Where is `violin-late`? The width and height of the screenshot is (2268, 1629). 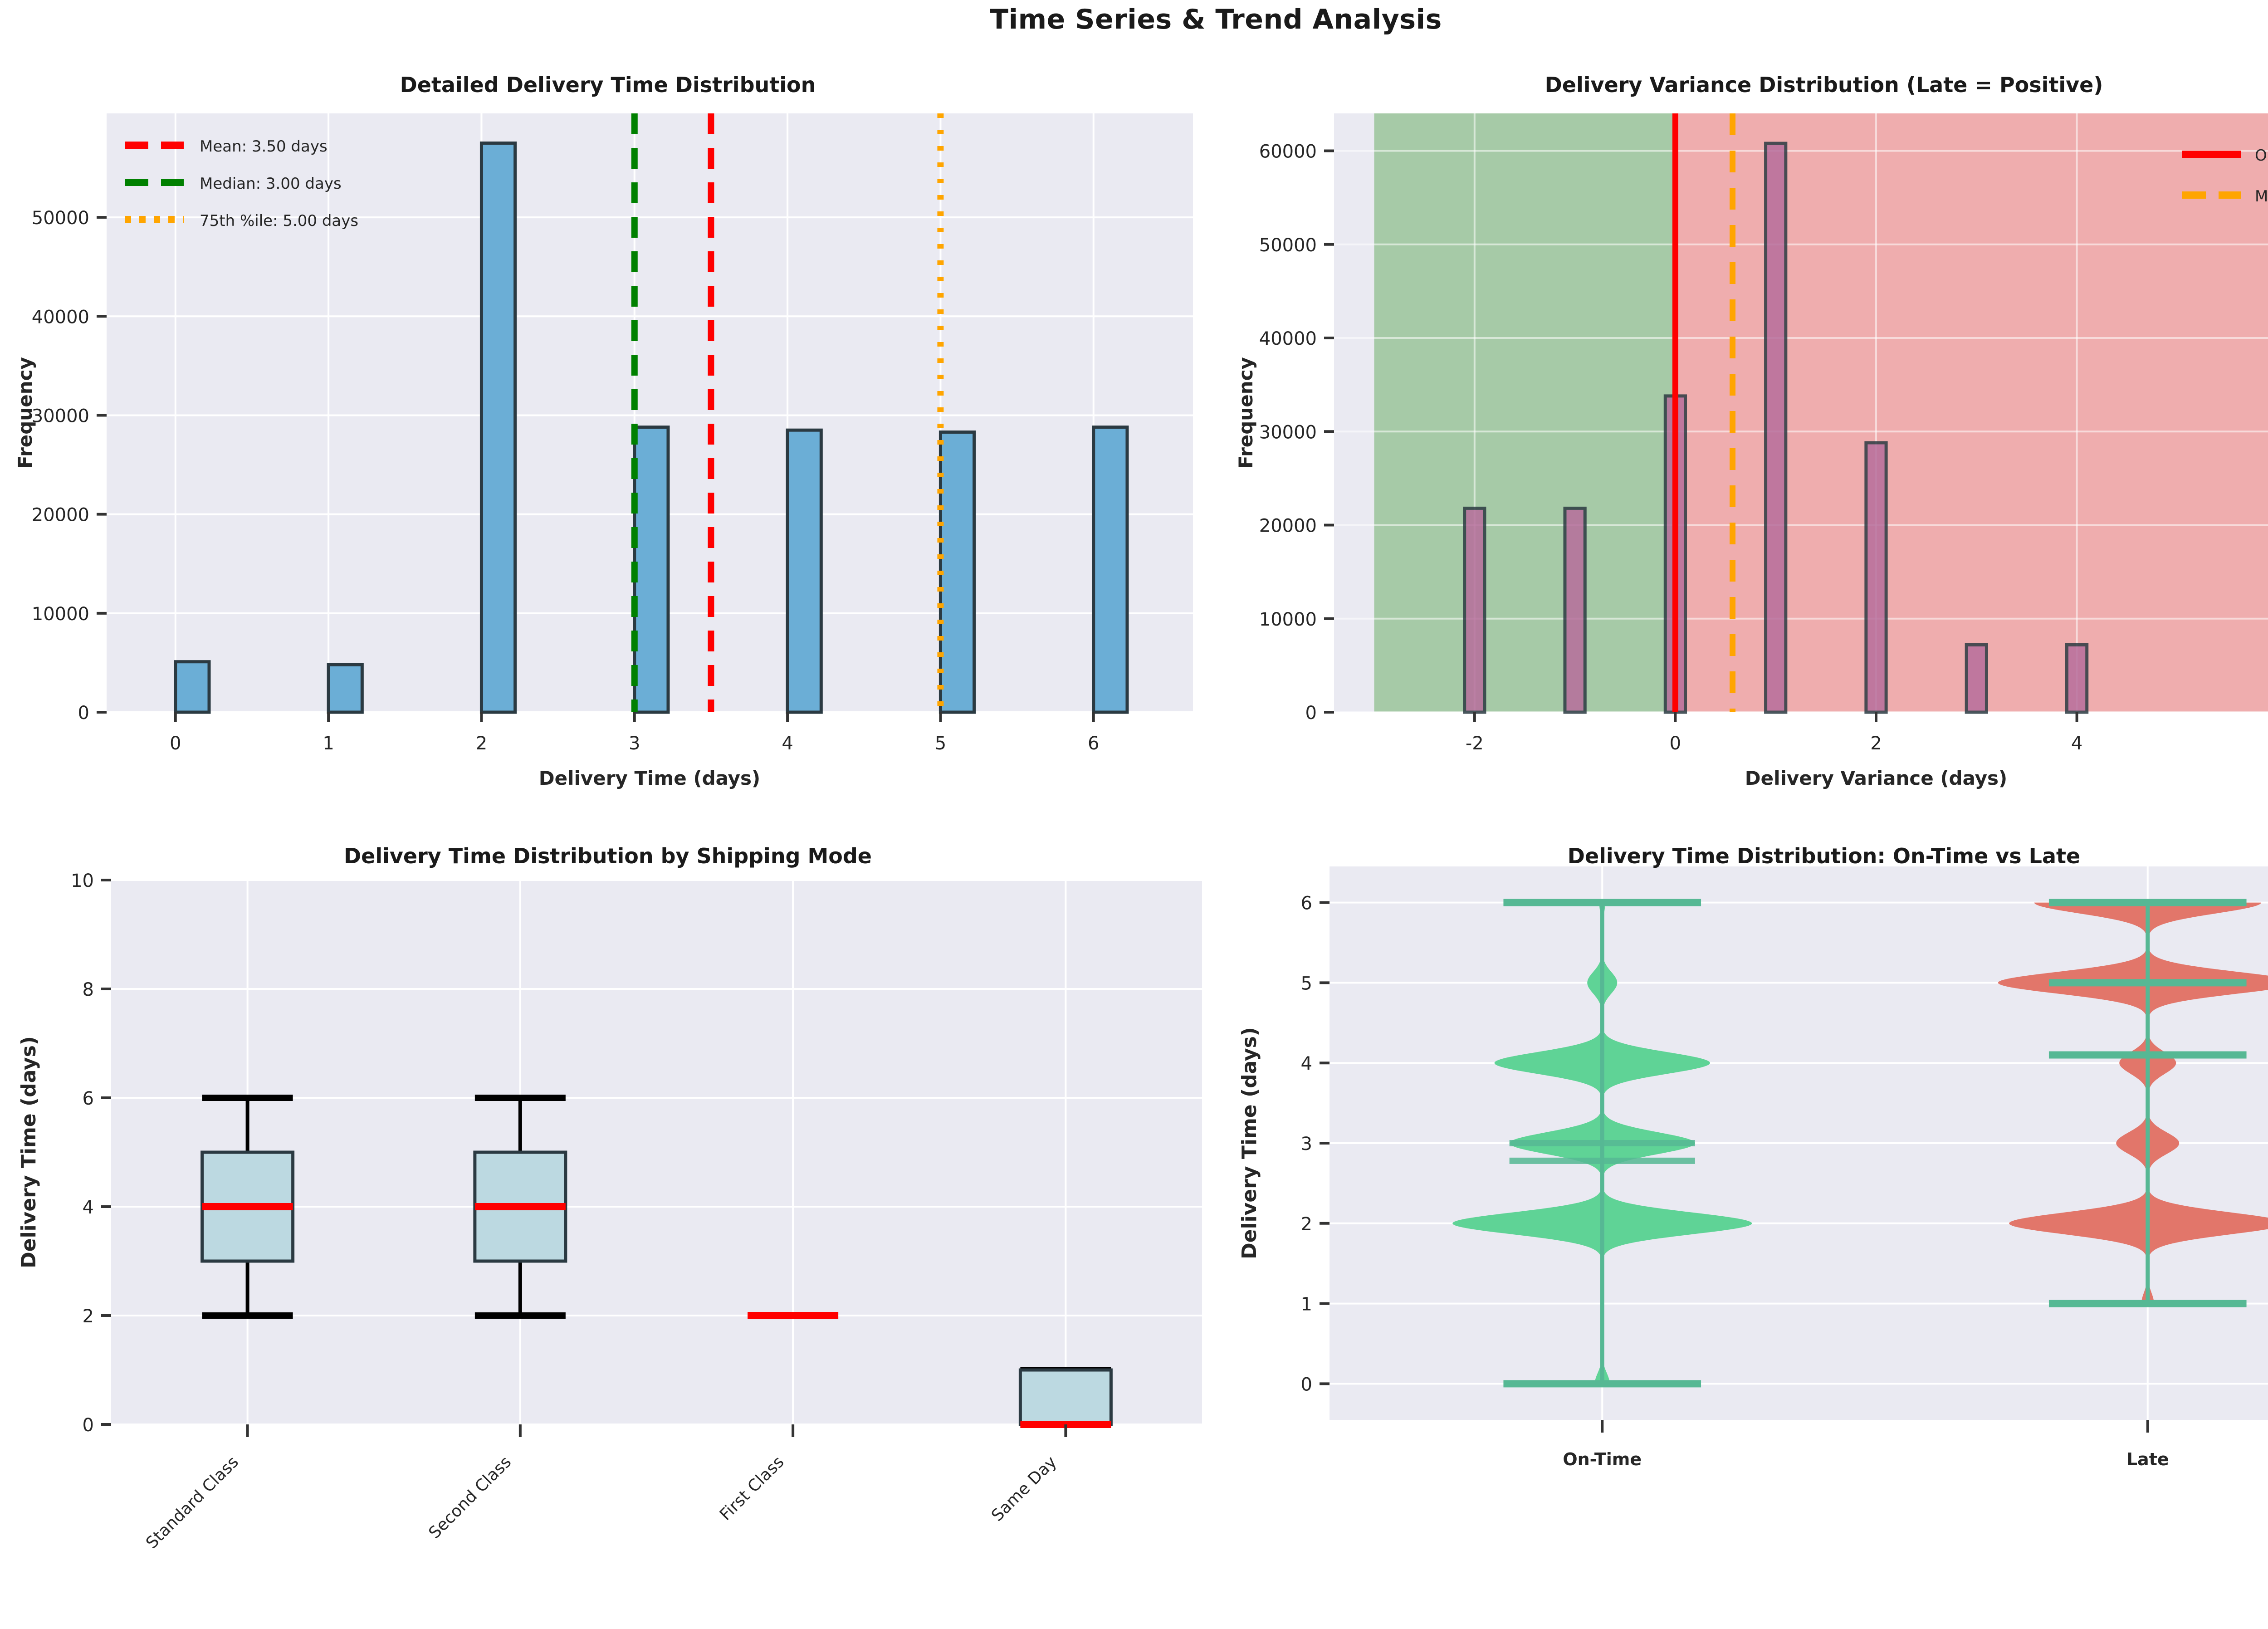 violin-late is located at coordinates (2133, 1103).